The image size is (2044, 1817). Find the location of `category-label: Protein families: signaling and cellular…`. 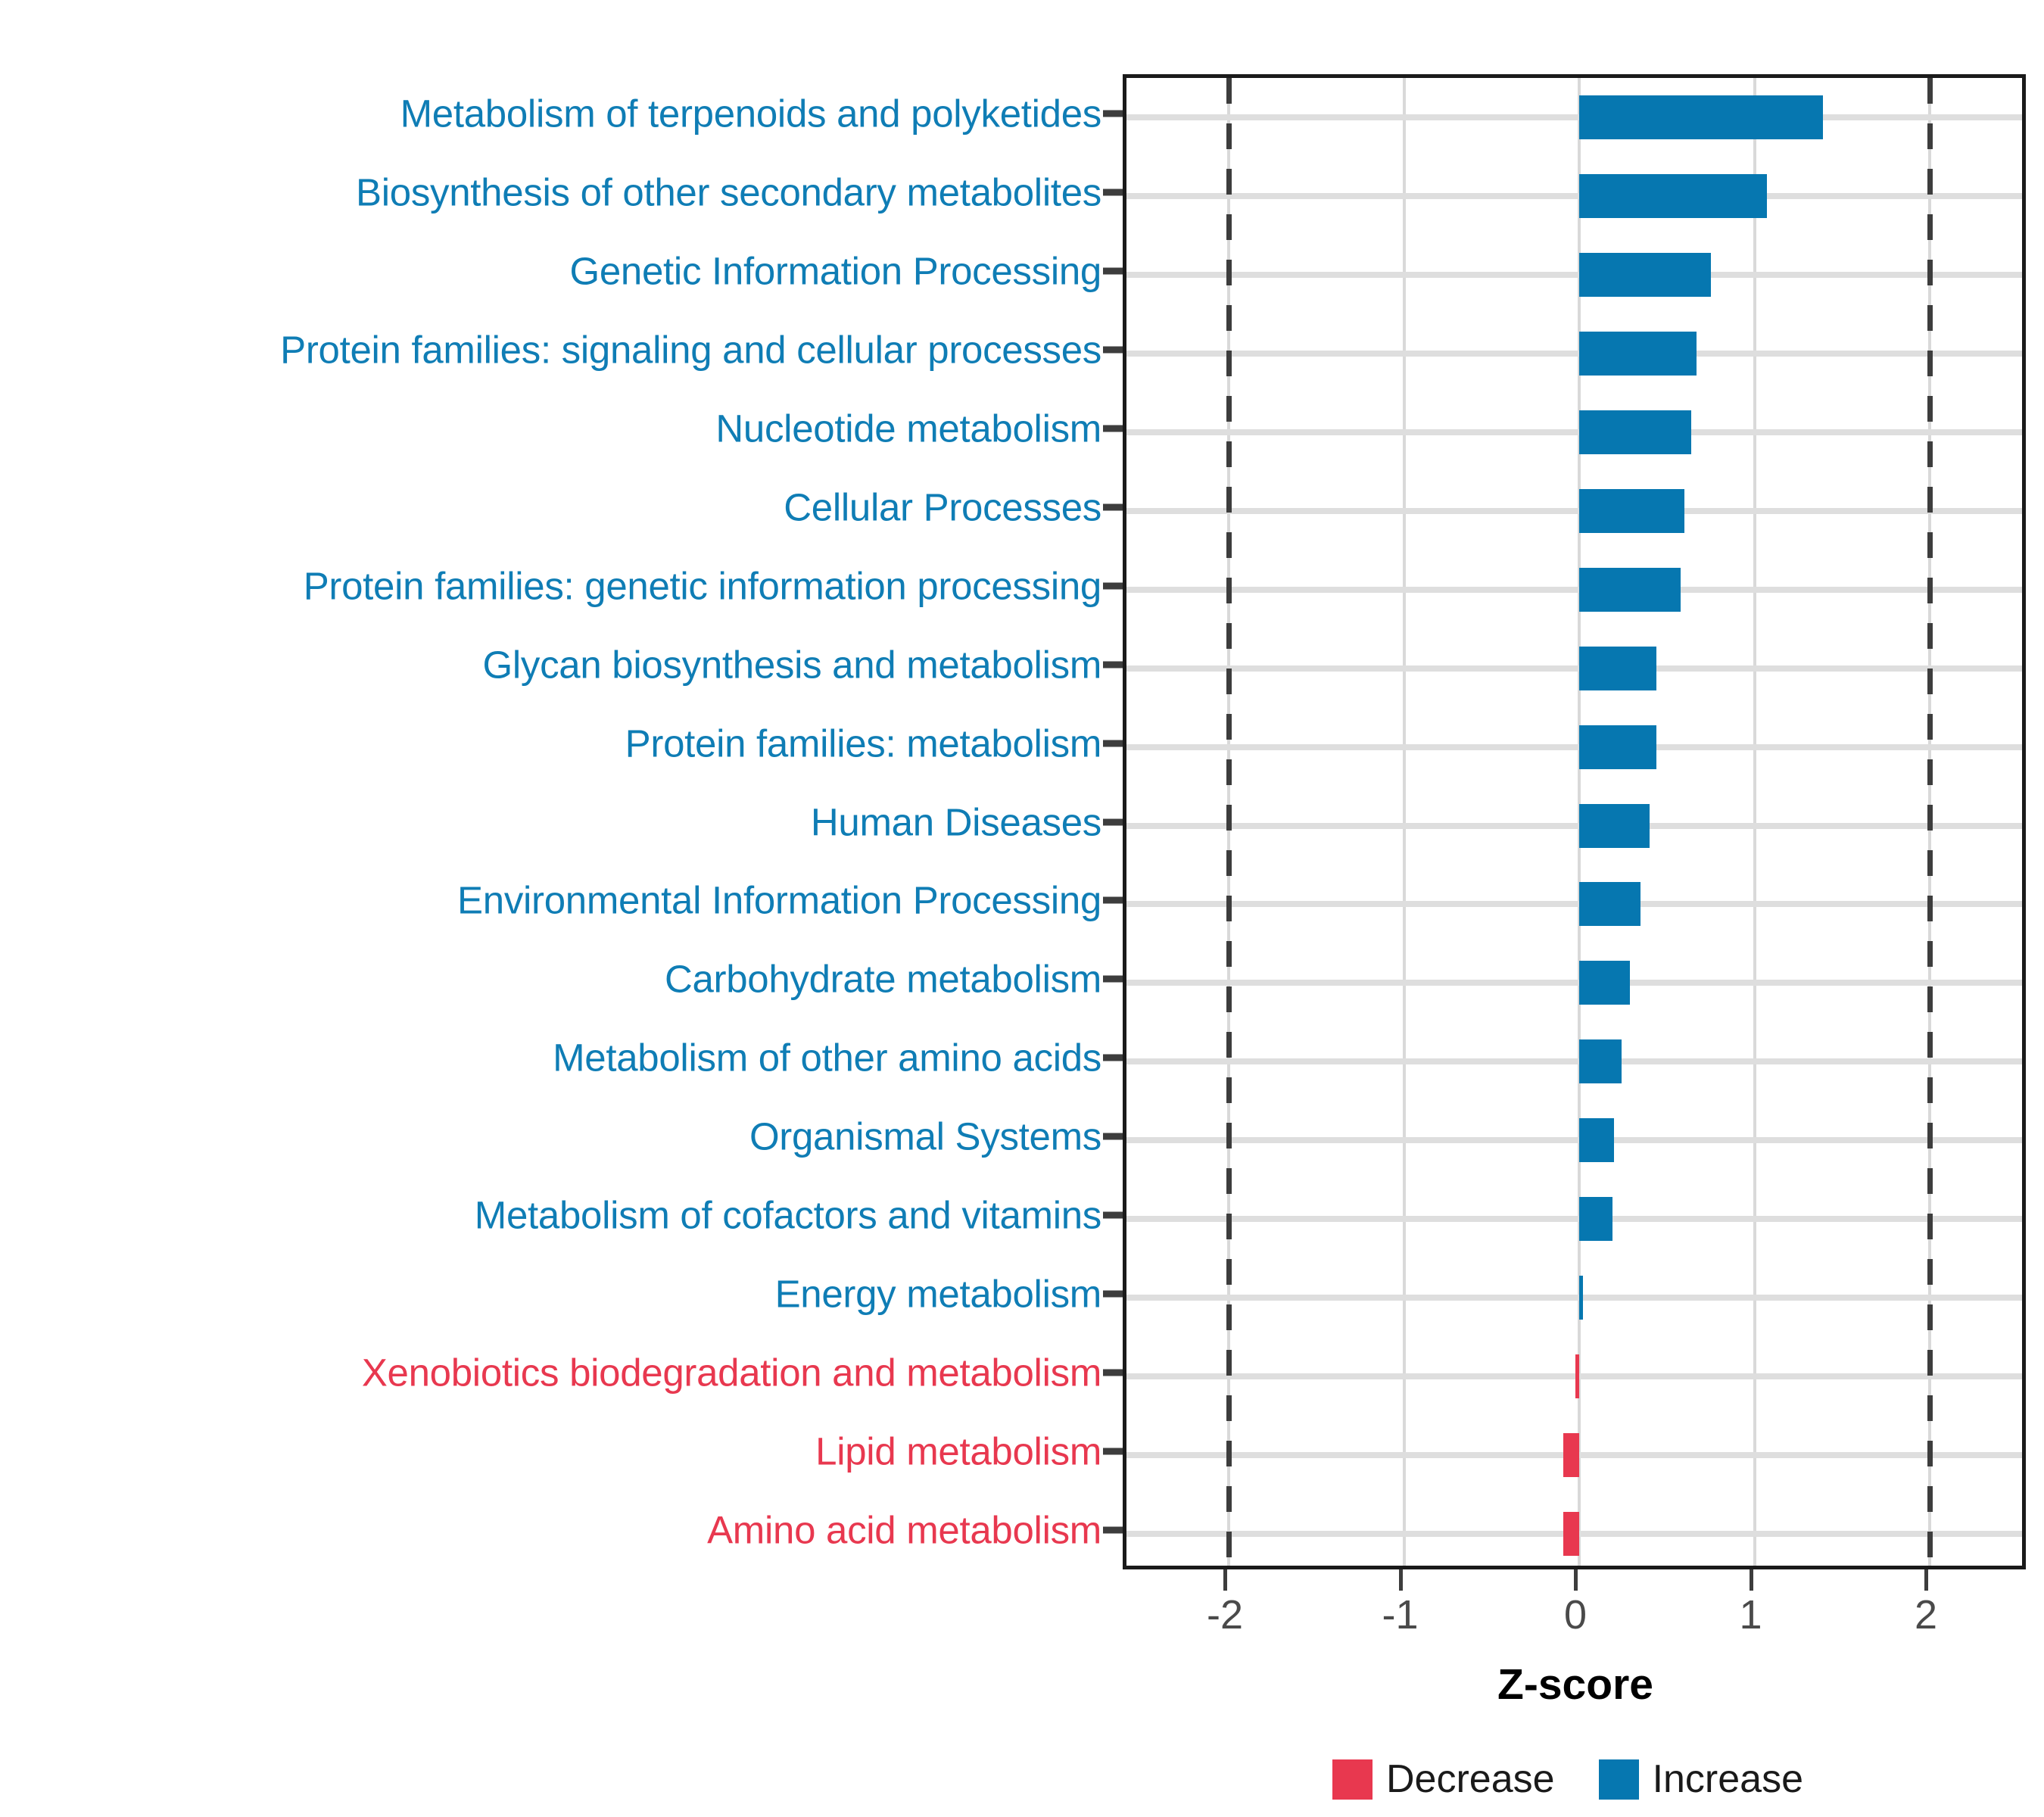

category-label: Protein families: signaling and cellular… is located at coordinates (690, 350).